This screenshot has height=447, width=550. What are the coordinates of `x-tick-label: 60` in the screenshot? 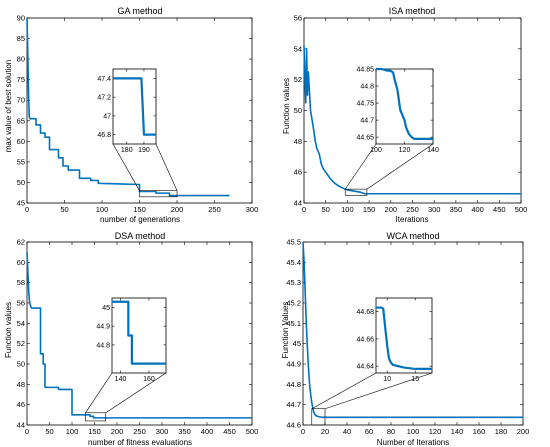 It's located at (369, 431).